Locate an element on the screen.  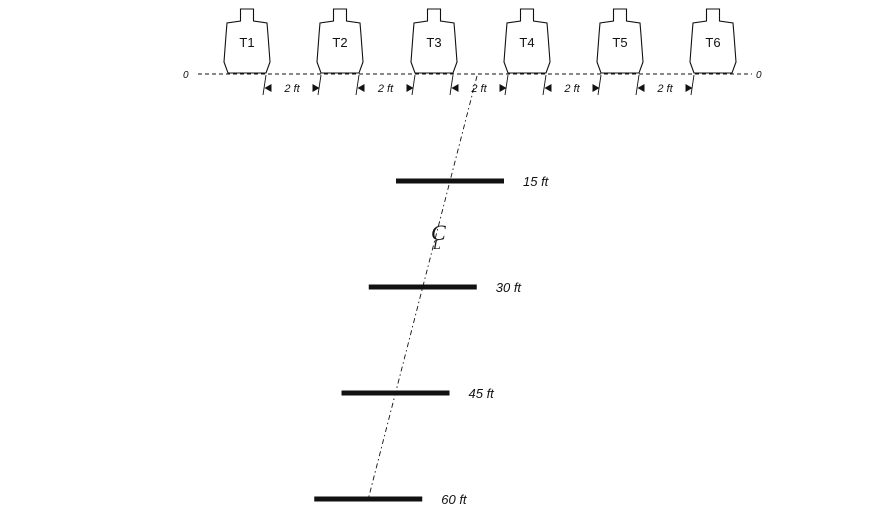
target-6: T6 is located at coordinates (713, 41).